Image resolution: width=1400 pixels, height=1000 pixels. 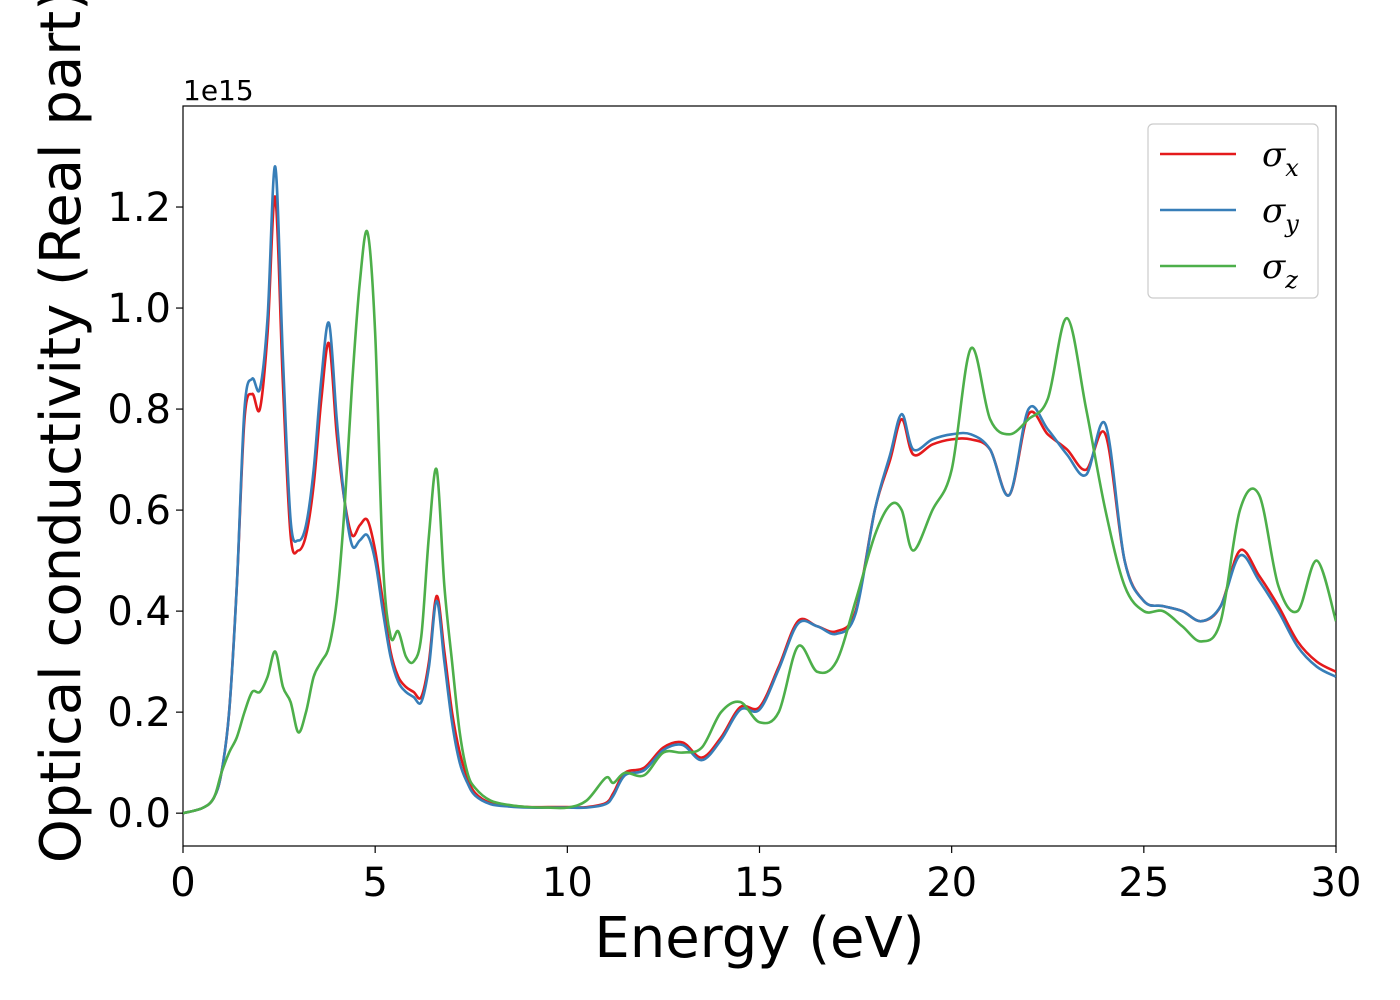 What do you see at coordinates (951, 883) in the screenshot?
I see `x-tick-label: 20` at bounding box center [951, 883].